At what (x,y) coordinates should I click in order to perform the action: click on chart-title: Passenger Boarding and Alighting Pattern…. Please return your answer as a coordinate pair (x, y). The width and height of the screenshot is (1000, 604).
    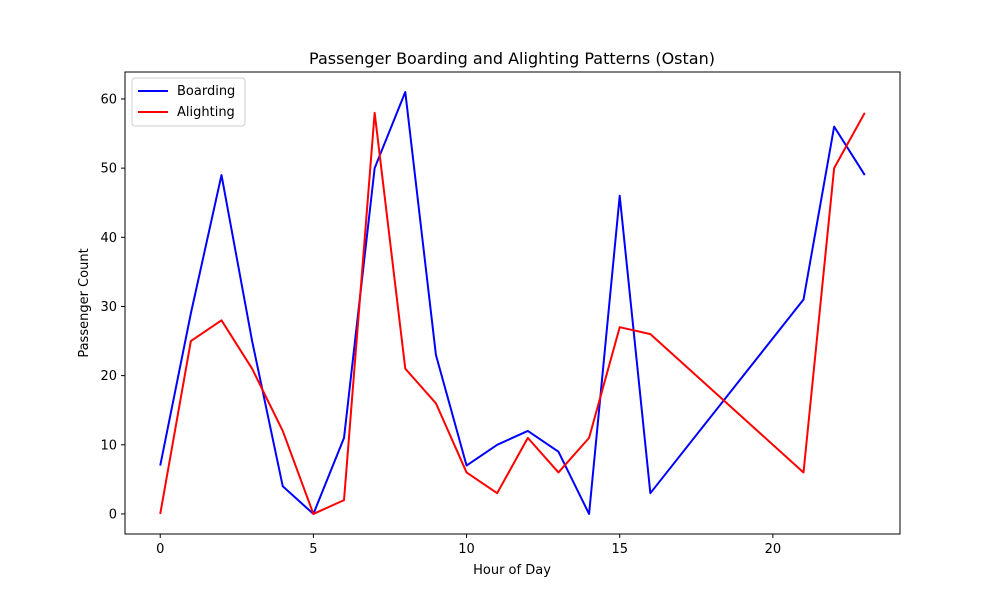
    Looking at the image, I should click on (512, 58).